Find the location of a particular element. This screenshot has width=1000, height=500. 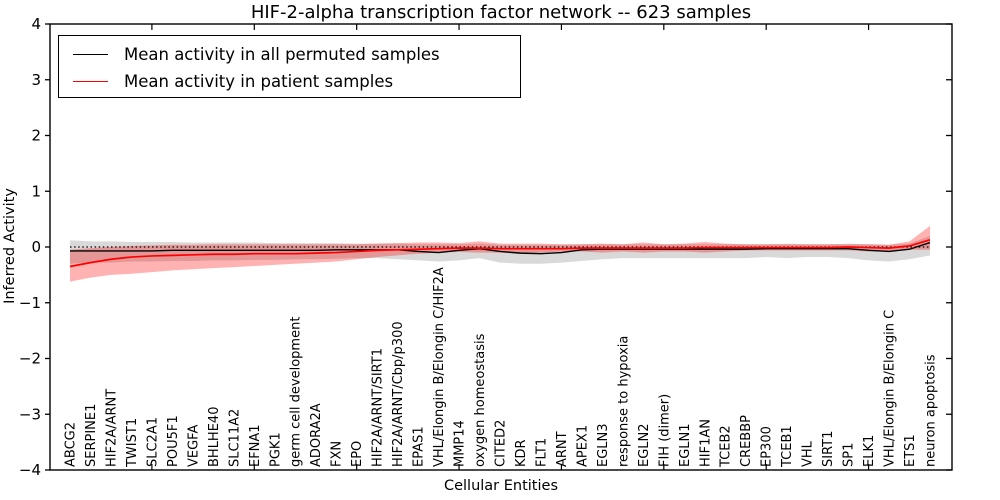

x-tick-label: CREBBP is located at coordinates (746, 441).